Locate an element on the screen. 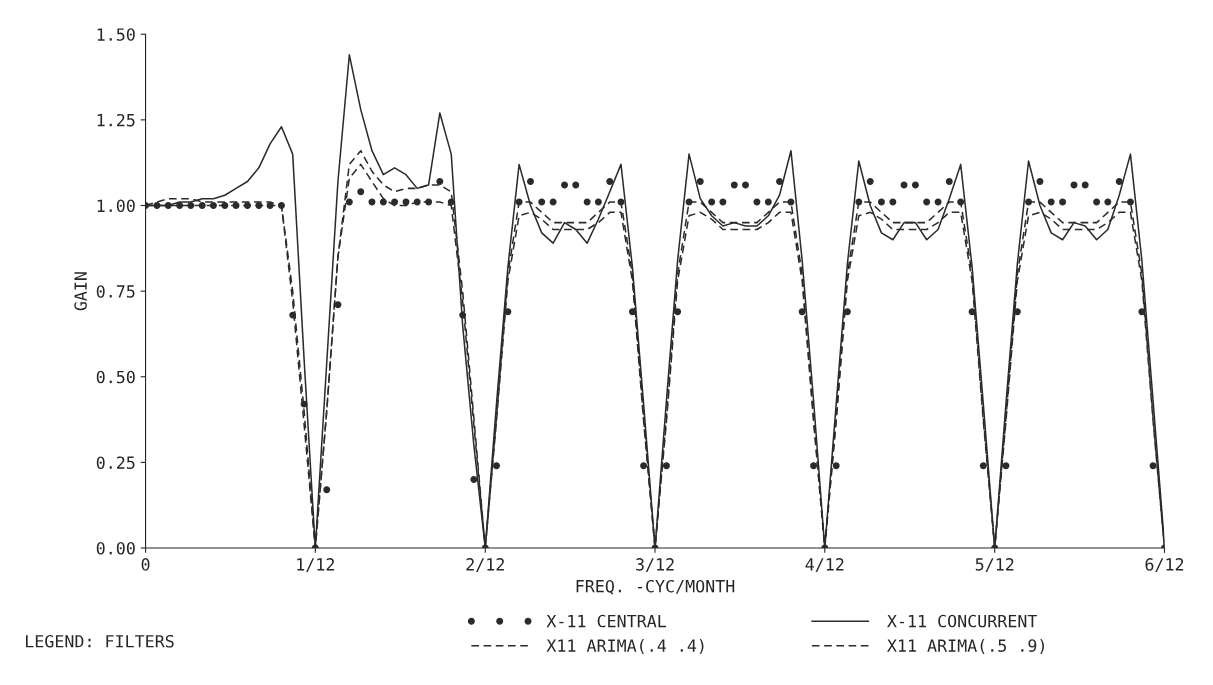 The height and width of the screenshot is (685, 1213). y-tick-label: 1.25 is located at coordinates (116, 120).